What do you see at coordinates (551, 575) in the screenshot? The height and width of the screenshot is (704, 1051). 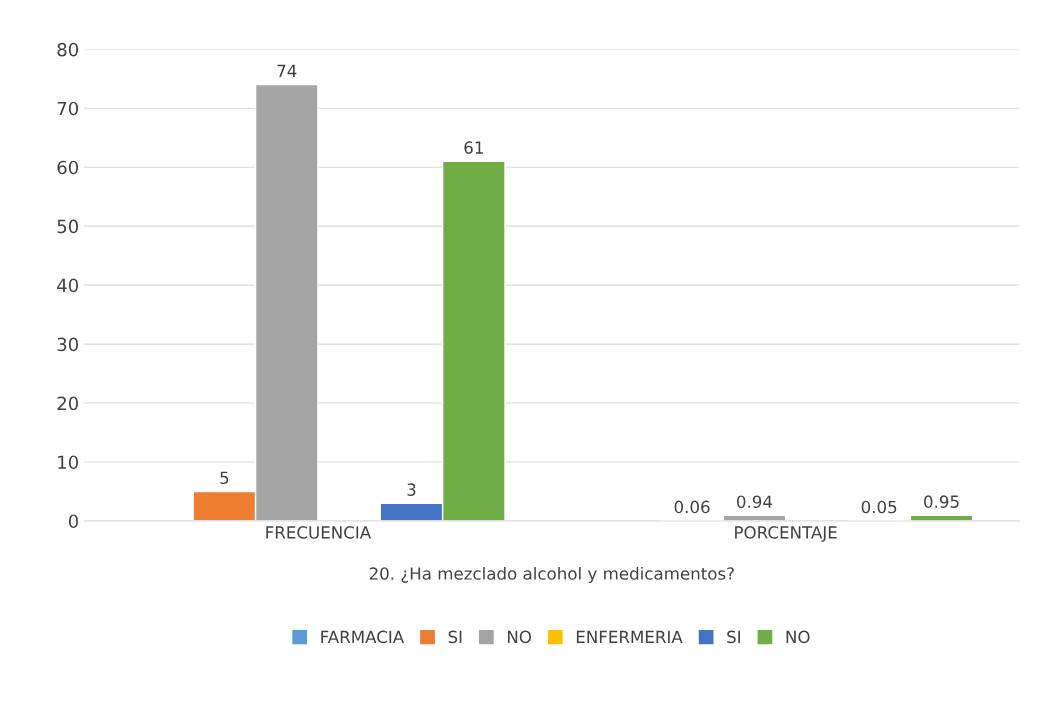 I see `x-axis-title: 20. ¿Ha mezclado alcohol y medicamentos?` at bounding box center [551, 575].